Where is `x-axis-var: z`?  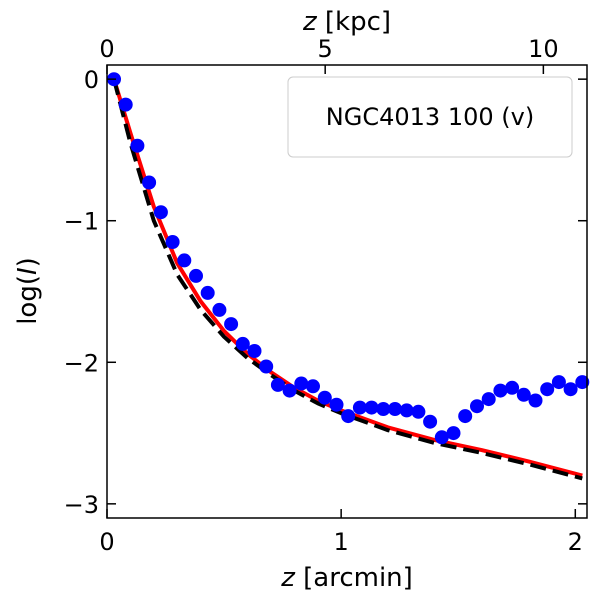 x-axis-var: z is located at coordinates (288, 578).